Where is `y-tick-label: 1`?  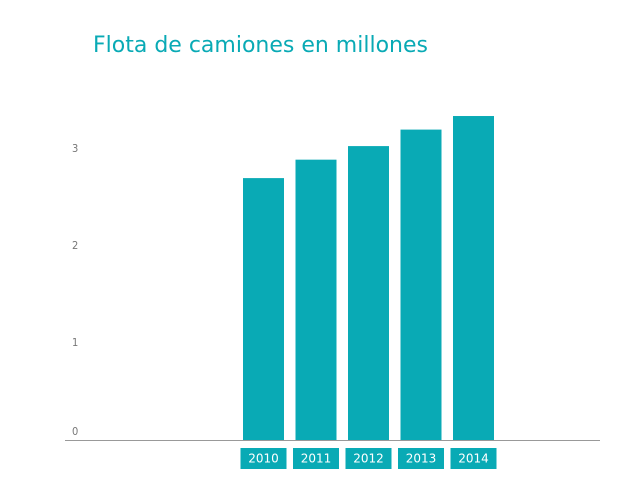 y-tick-label: 1 is located at coordinates (75, 342).